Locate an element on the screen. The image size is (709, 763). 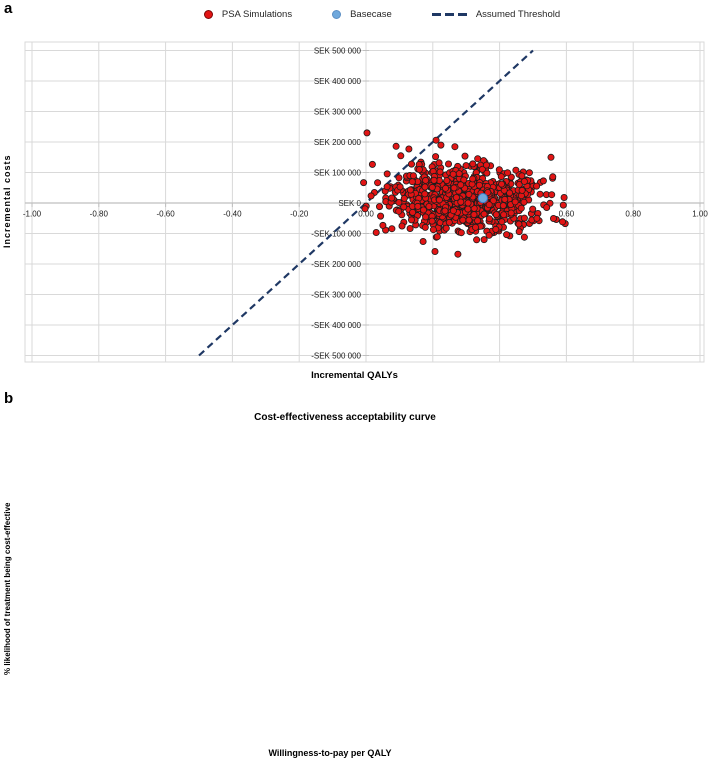
legend-label: Basecase is located at coordinates (371, 14).